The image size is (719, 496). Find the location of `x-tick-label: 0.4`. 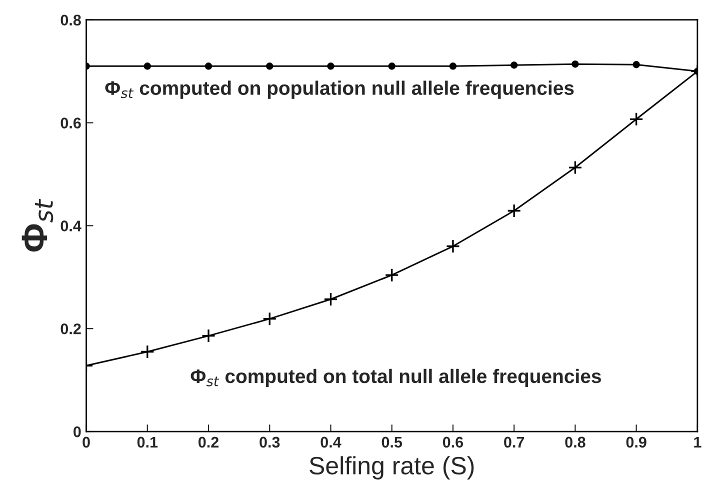

x-tick-label: 0.4 is located at coordinates (331, 442).